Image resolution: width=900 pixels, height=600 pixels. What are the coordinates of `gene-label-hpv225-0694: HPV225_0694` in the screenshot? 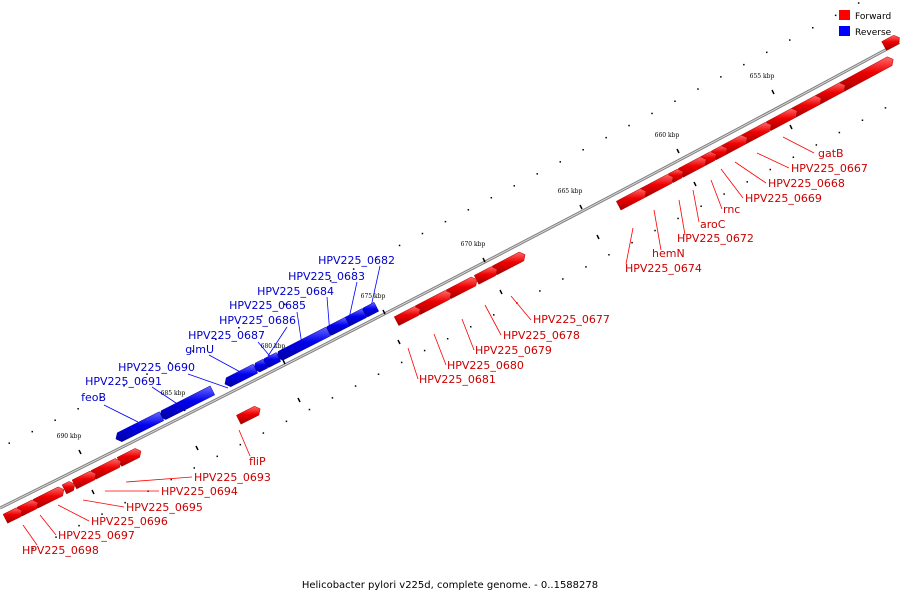 It's located at (199, 491).